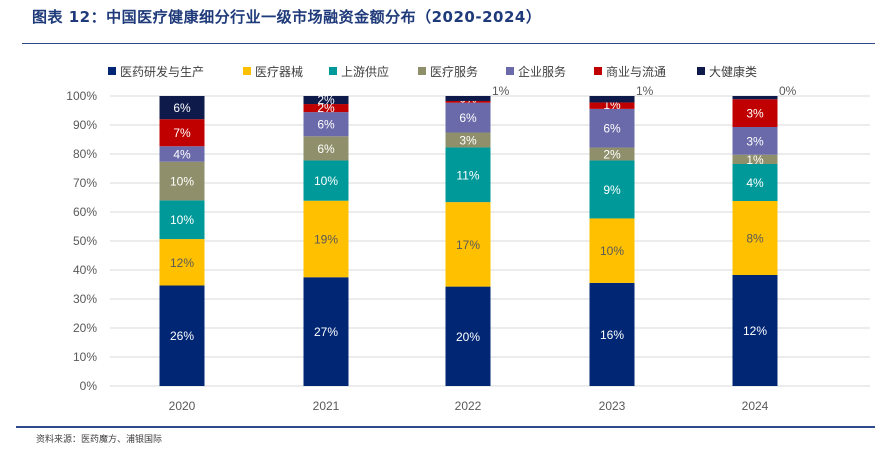  I want to click on x-tick-label: 2021, so click(326, 406).